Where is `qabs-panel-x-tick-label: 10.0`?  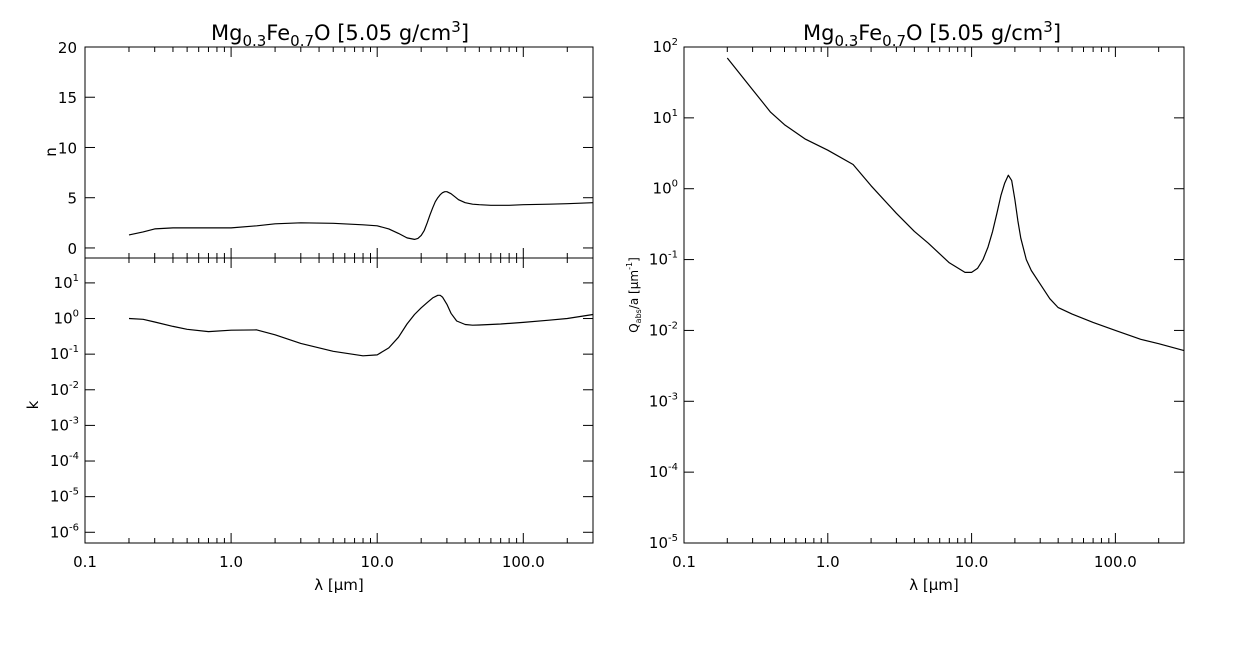
qabs-panel-x-tick-label: 10.0 is located at coordinates (971, 562).